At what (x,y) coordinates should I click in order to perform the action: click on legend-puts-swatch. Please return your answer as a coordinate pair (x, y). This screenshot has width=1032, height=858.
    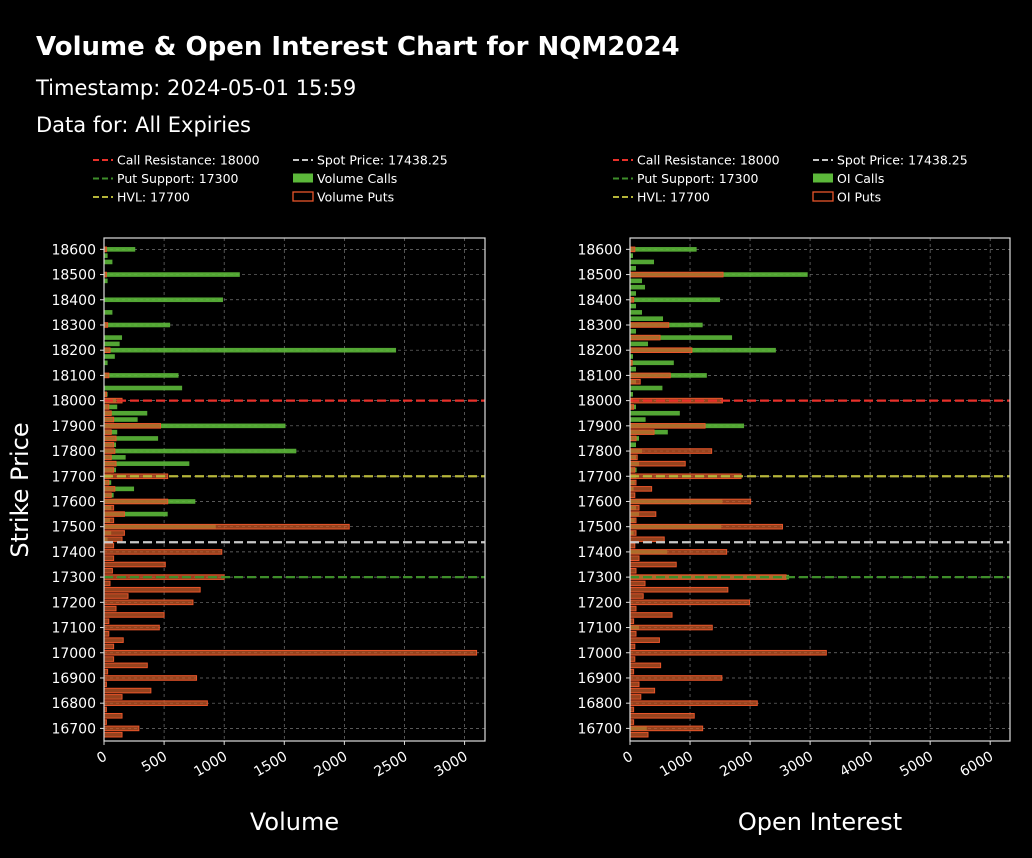
    Looking at the image, I should click on (303, 196).